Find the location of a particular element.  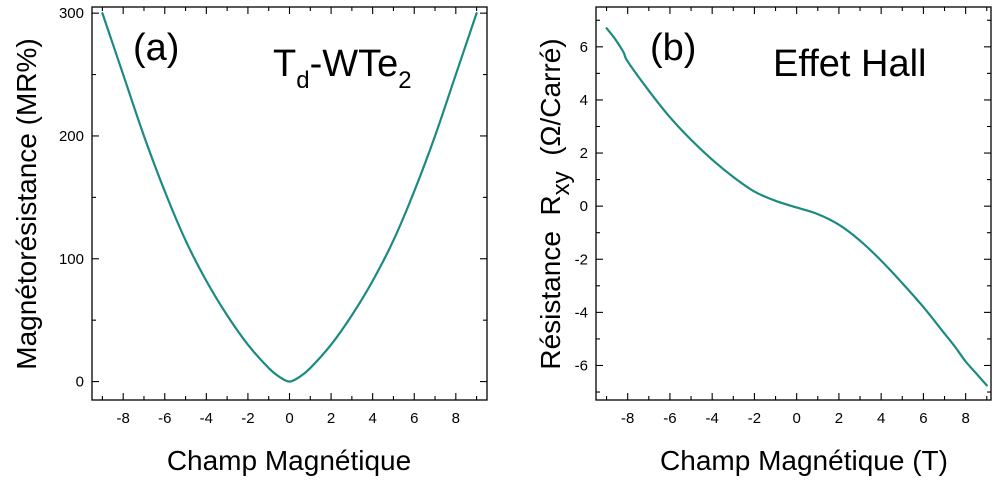

panel-a-title: Td-WTe2 is located at coordinates (342, 68).